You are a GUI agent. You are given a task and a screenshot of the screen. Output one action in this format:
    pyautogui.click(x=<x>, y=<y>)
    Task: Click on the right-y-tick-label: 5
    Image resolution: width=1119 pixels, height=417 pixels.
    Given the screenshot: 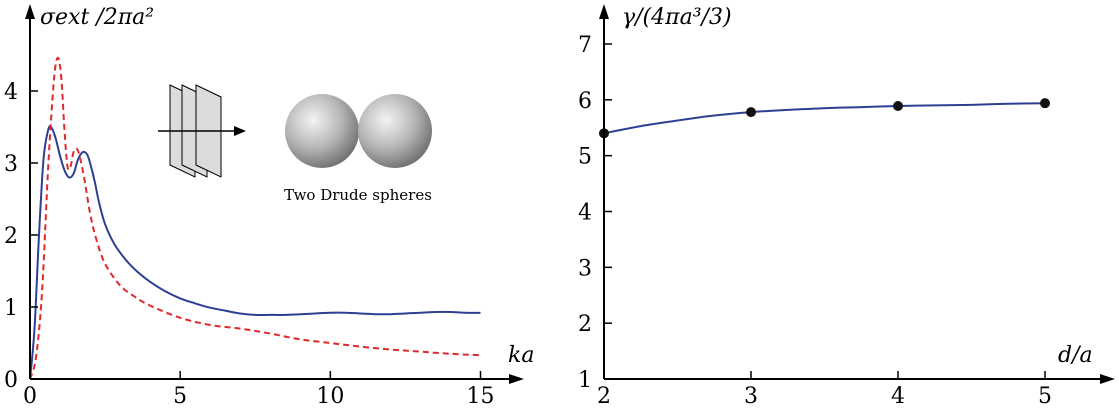 What is the action you would take?
    pyautogui.click(x=585, y=157)
    